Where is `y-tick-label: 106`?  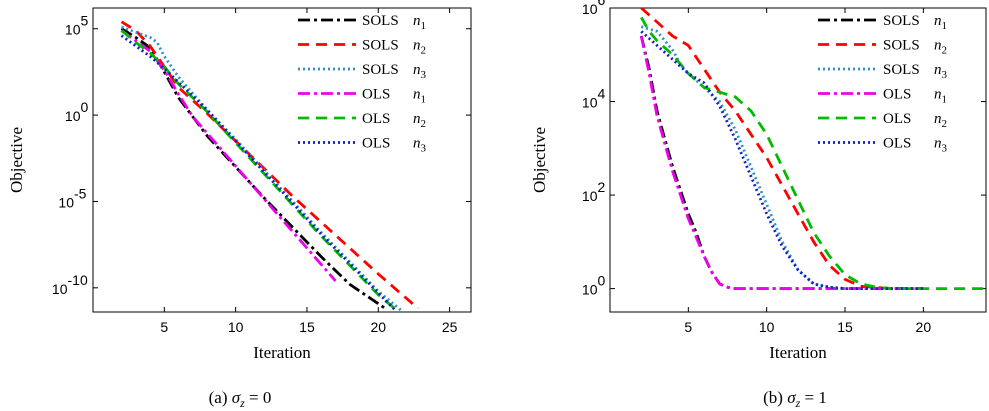 y-tick-label: 106 is located at coordinates (594, 8).